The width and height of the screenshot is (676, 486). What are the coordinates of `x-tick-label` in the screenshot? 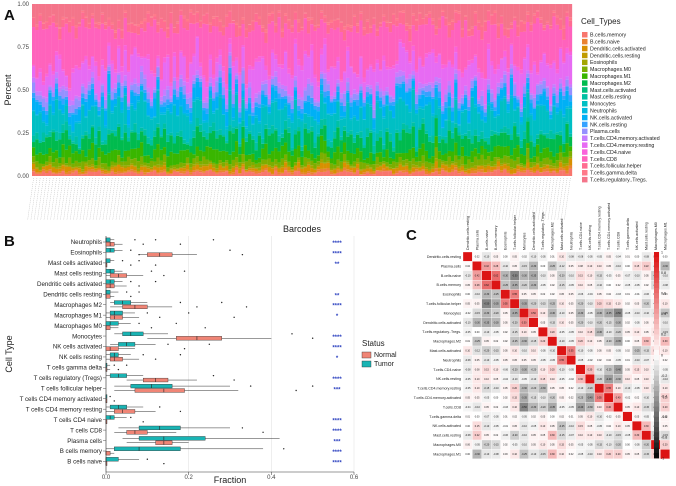 It's located at (155, 199).